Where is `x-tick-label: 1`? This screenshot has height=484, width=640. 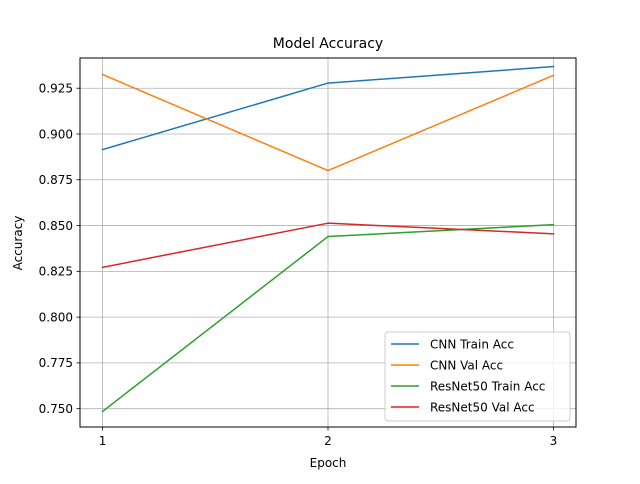 x-tick-label: 1 is located at coordinates (103, 441).